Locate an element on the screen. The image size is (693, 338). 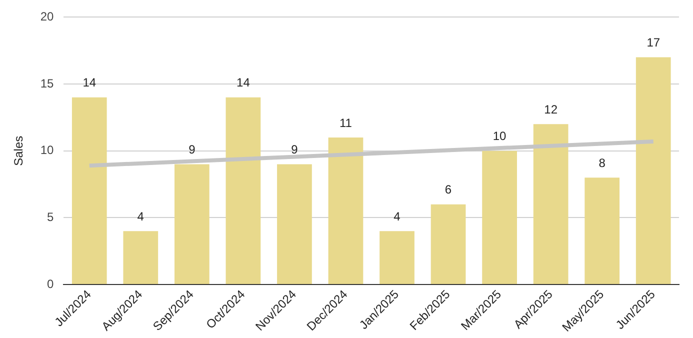
y-tick-label: 10 is located at coordinates (47, 150).